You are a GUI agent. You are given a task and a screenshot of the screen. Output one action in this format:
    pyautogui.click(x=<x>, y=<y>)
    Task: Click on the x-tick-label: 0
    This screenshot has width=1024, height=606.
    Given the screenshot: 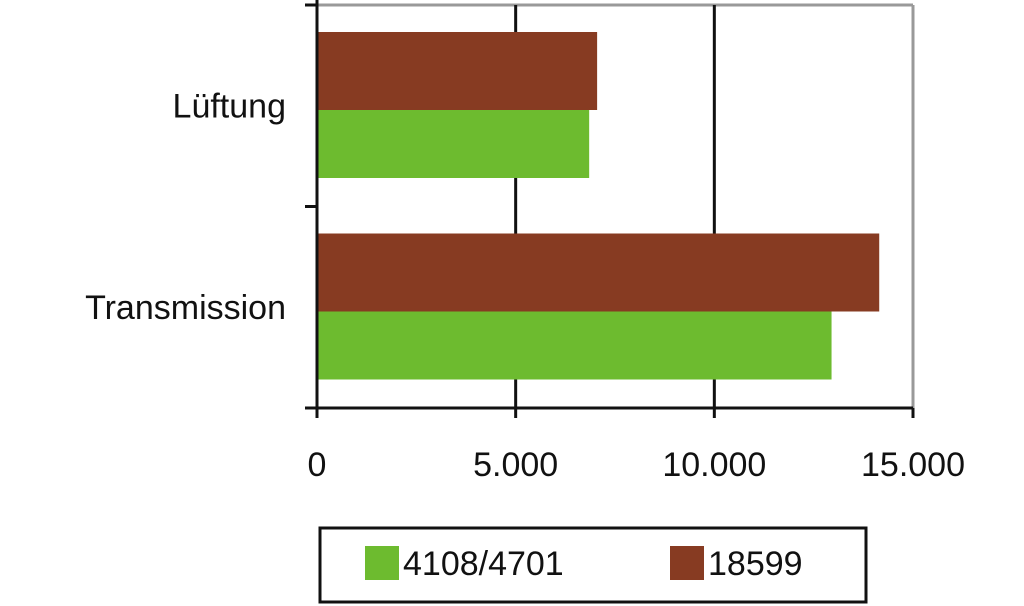 What is the action you would take?
    pyautogui.click(x=317, y=465)
    